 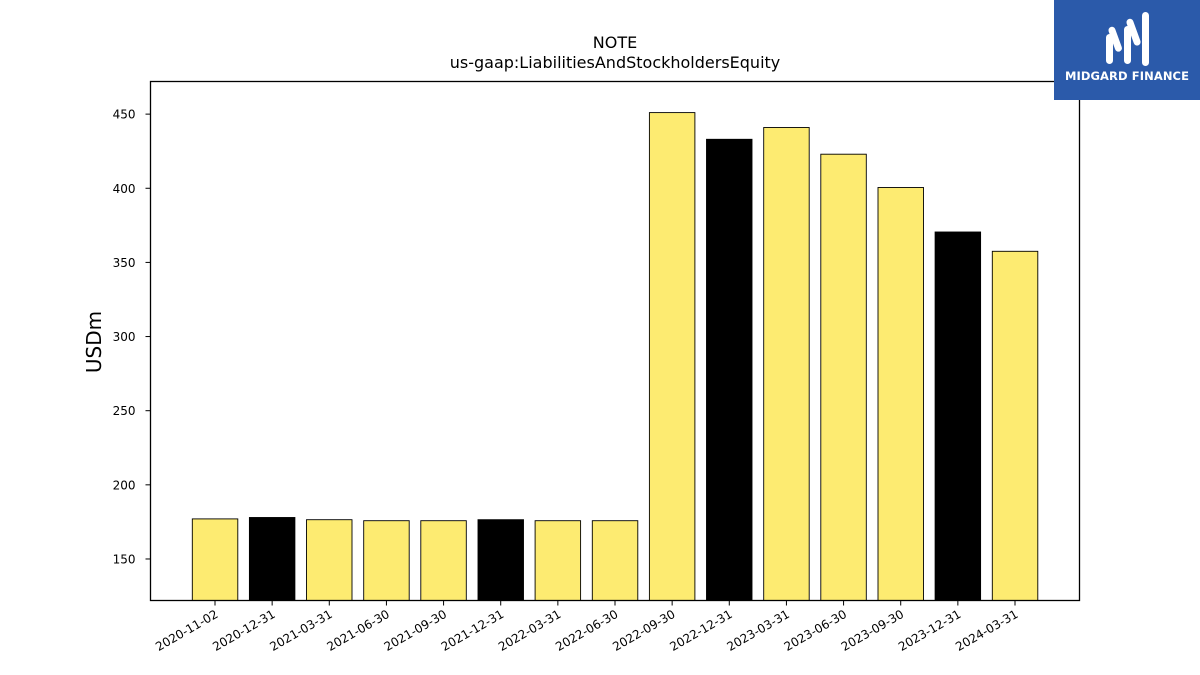 What do you see at coordinates (472, 630) in the screenshot?
I see `x-tick-label: 2021-12-31` at bounding box center [472, 630].